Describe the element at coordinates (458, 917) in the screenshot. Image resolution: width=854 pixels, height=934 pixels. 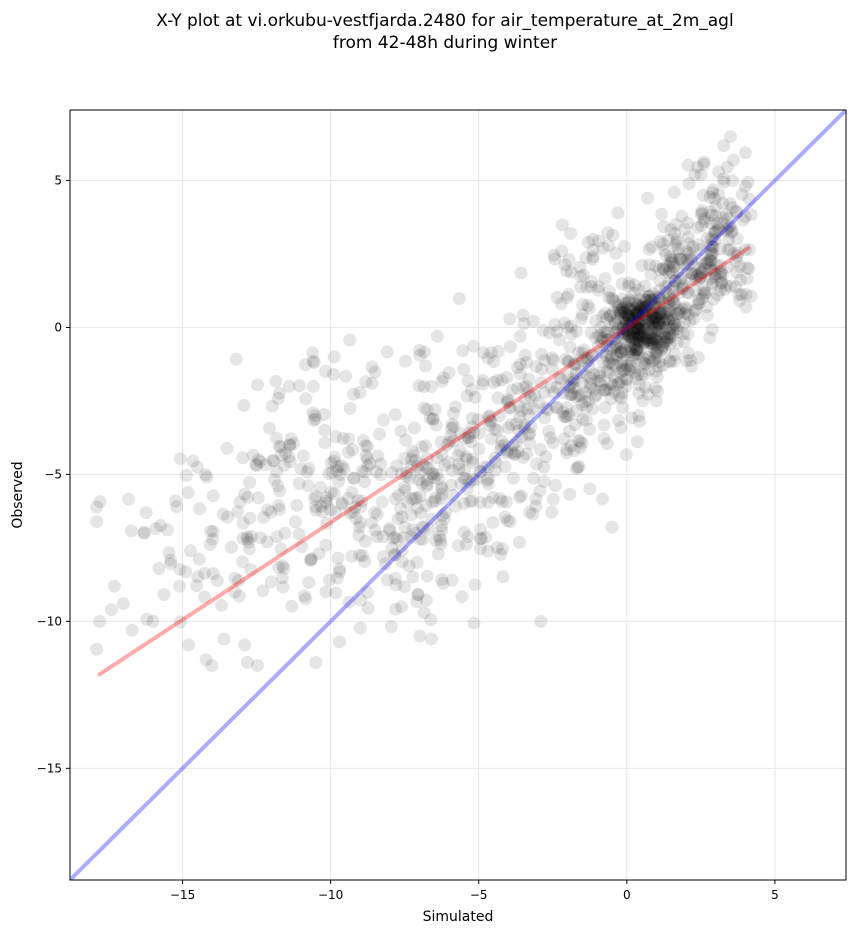
I see `x-axis-label: Simulated` at that location.